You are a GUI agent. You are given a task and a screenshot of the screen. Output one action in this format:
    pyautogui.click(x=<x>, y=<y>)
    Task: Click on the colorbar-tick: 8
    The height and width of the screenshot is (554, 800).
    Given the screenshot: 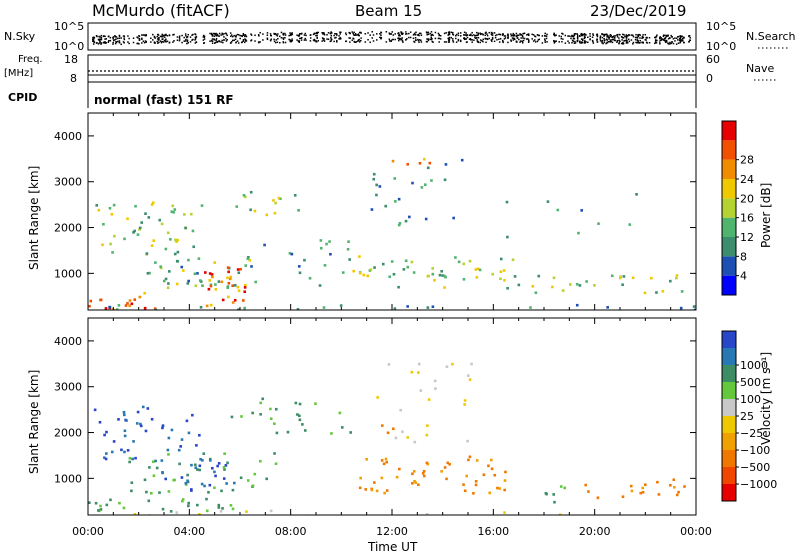 What is the action you would take?
    pyautogui.click(x=743, y=256)
    